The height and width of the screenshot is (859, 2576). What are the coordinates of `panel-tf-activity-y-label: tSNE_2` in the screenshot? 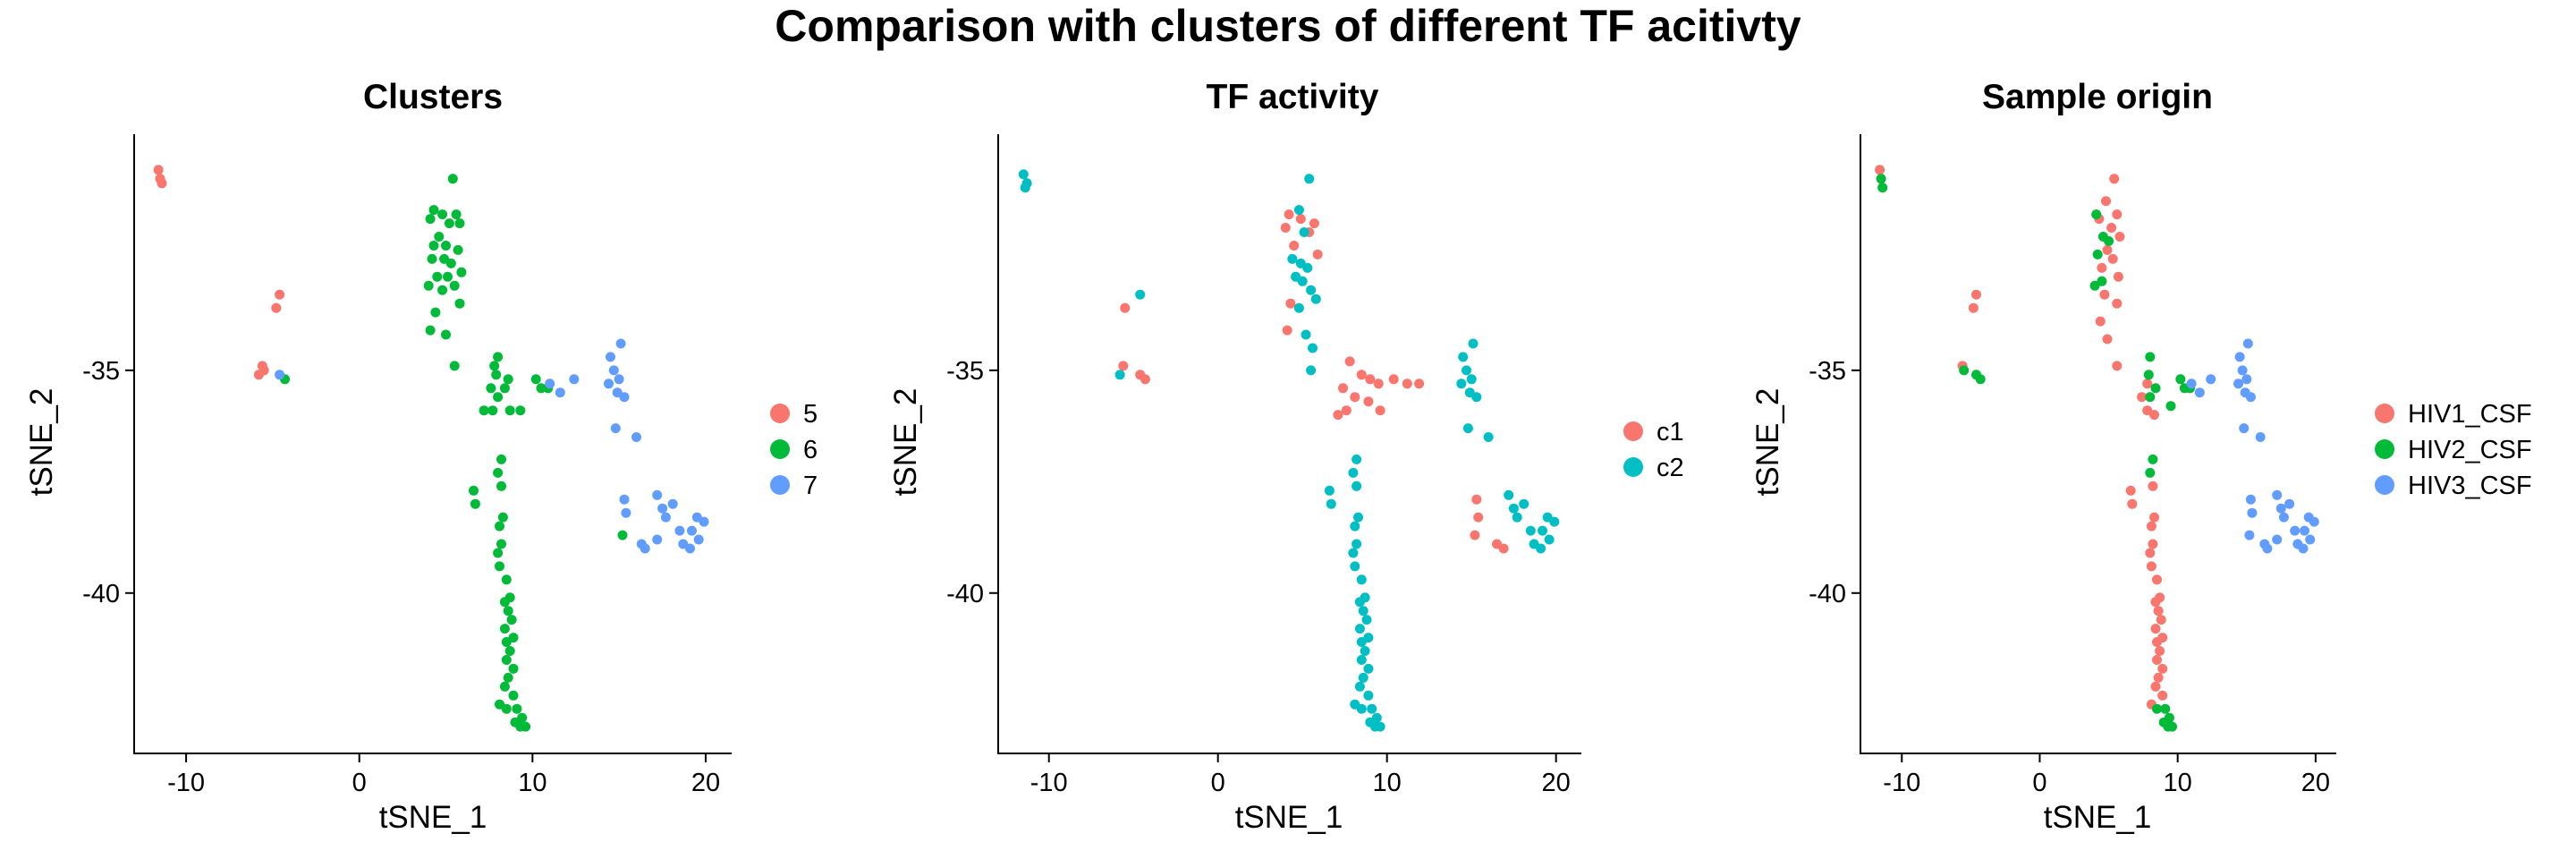 It's located at (905, 442).